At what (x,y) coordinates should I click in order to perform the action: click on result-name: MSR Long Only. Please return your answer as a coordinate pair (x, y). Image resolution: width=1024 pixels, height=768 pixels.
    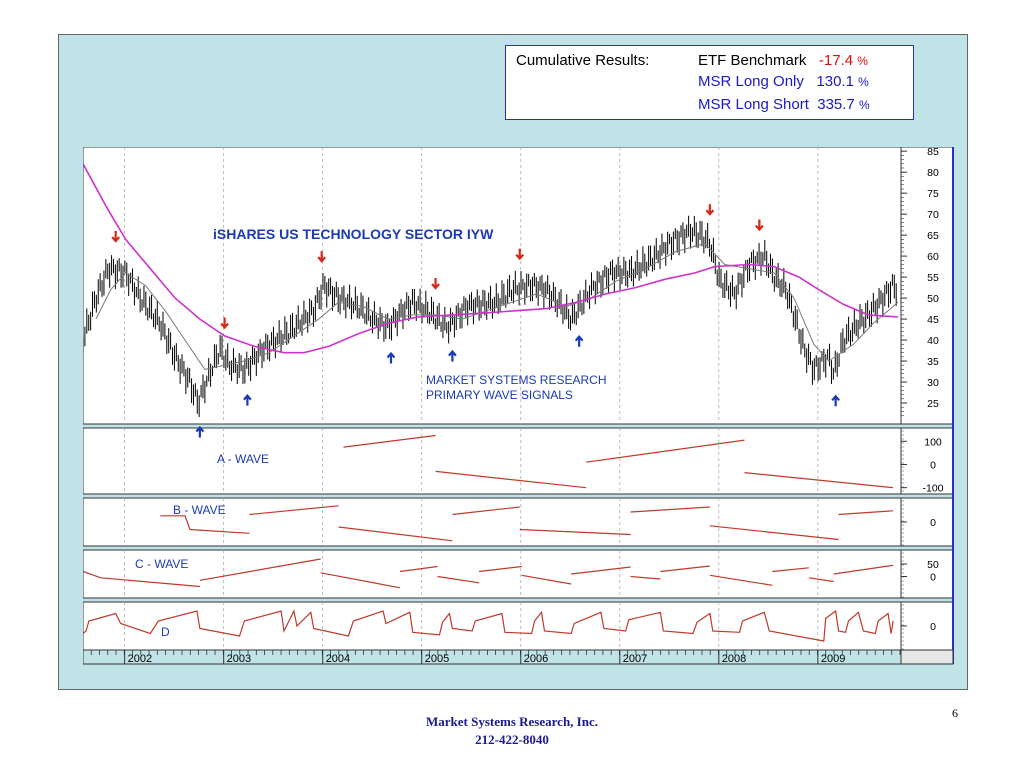
    Looking at the image, I should click on (751, 81).